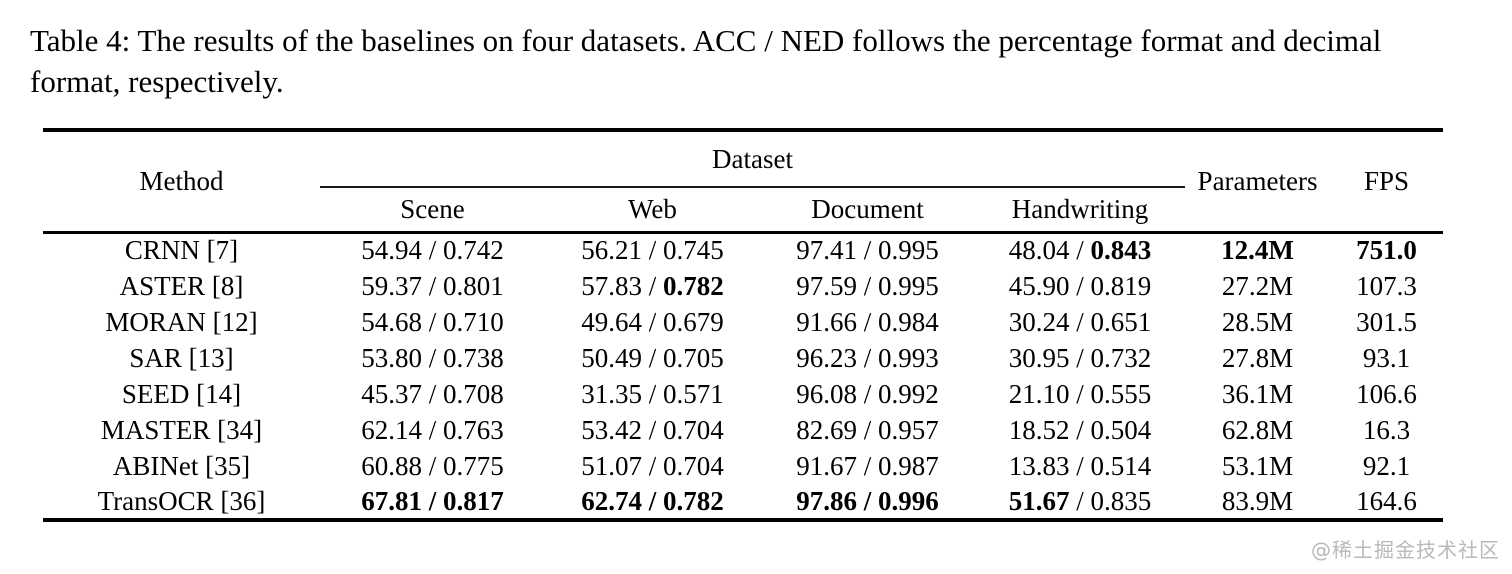  Describe the element at coordinates (181, 182) in the screenshot. I see `header-method: Method` at that location.